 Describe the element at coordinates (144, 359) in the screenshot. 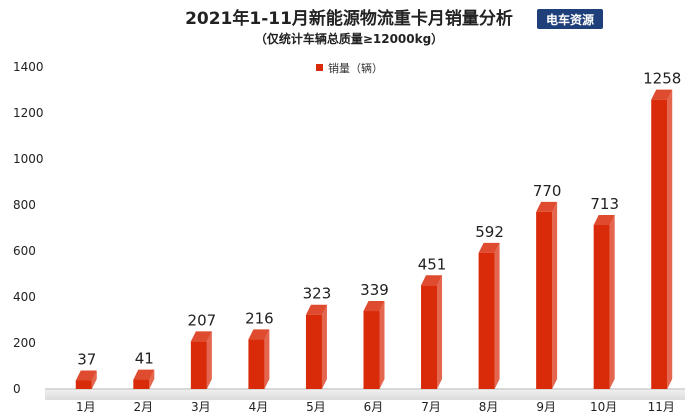

I see `data-label: 41` at that location.